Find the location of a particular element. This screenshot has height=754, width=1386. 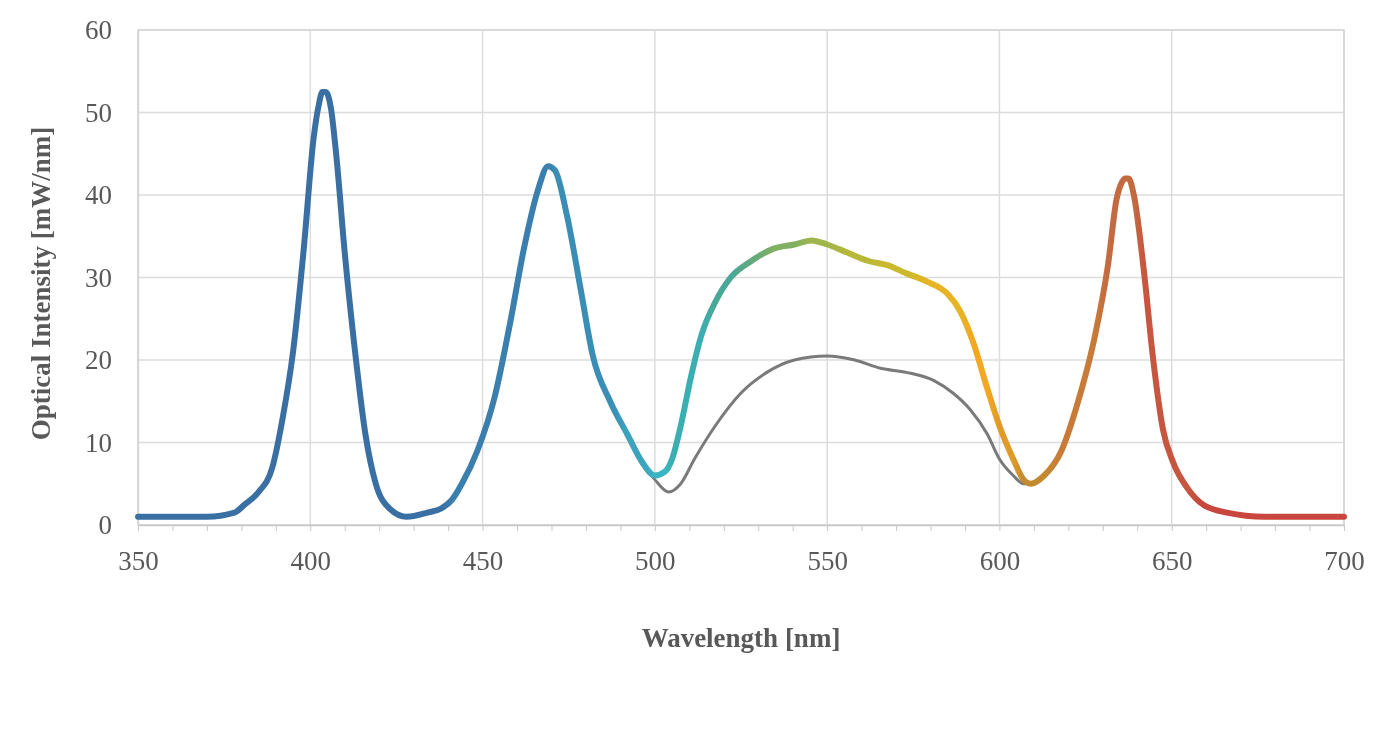

x-tick-label: 350 is located at coordinates (138, 561).